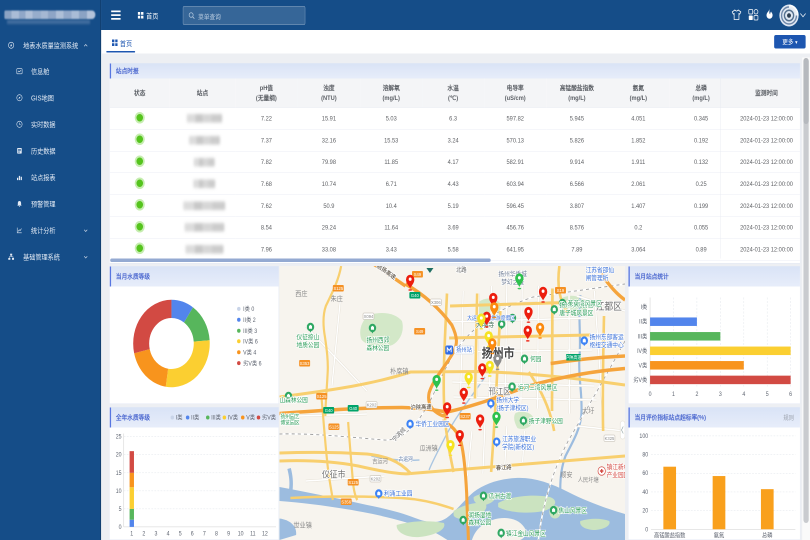 Image resolution: width=810 pixels, height=540 pixels. I want to click on svg-text: 茱萸湾风景区, so click(585, 303).